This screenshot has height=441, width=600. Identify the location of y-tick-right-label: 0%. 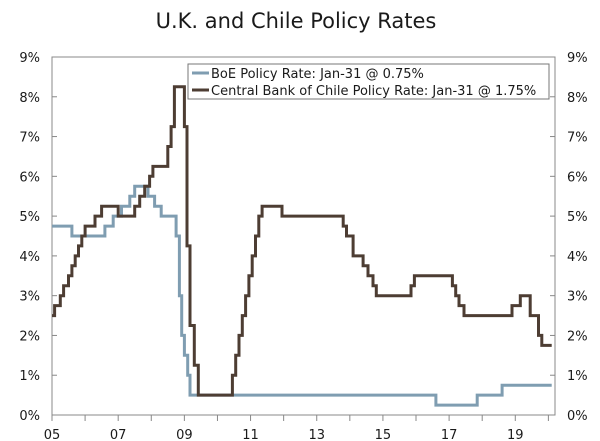
(577, 416).